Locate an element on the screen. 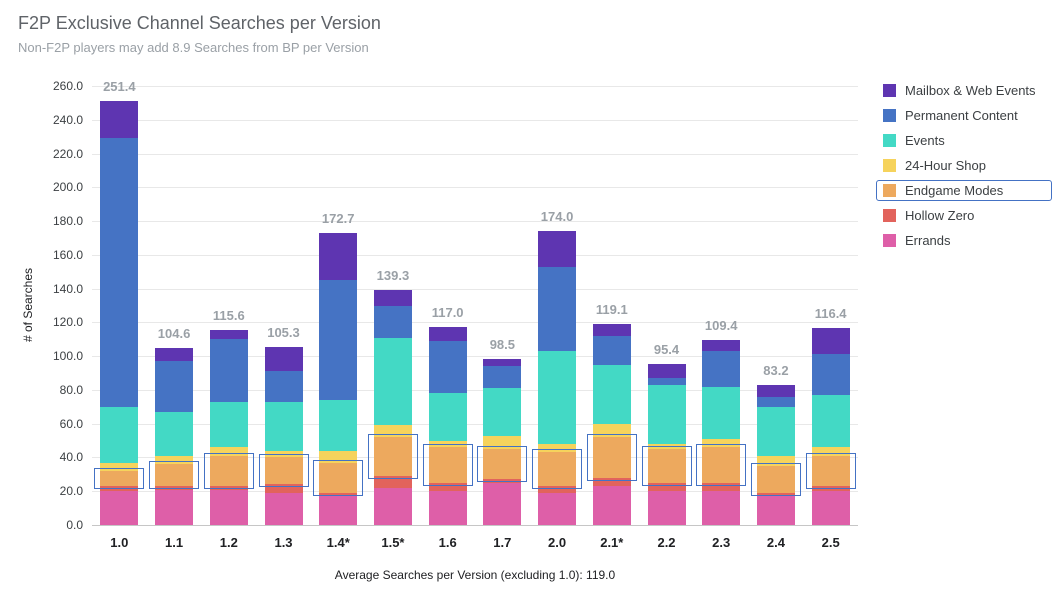  legend-item-24-hour-shop: 24-Hour Shop is located at coordinates (964, 165).